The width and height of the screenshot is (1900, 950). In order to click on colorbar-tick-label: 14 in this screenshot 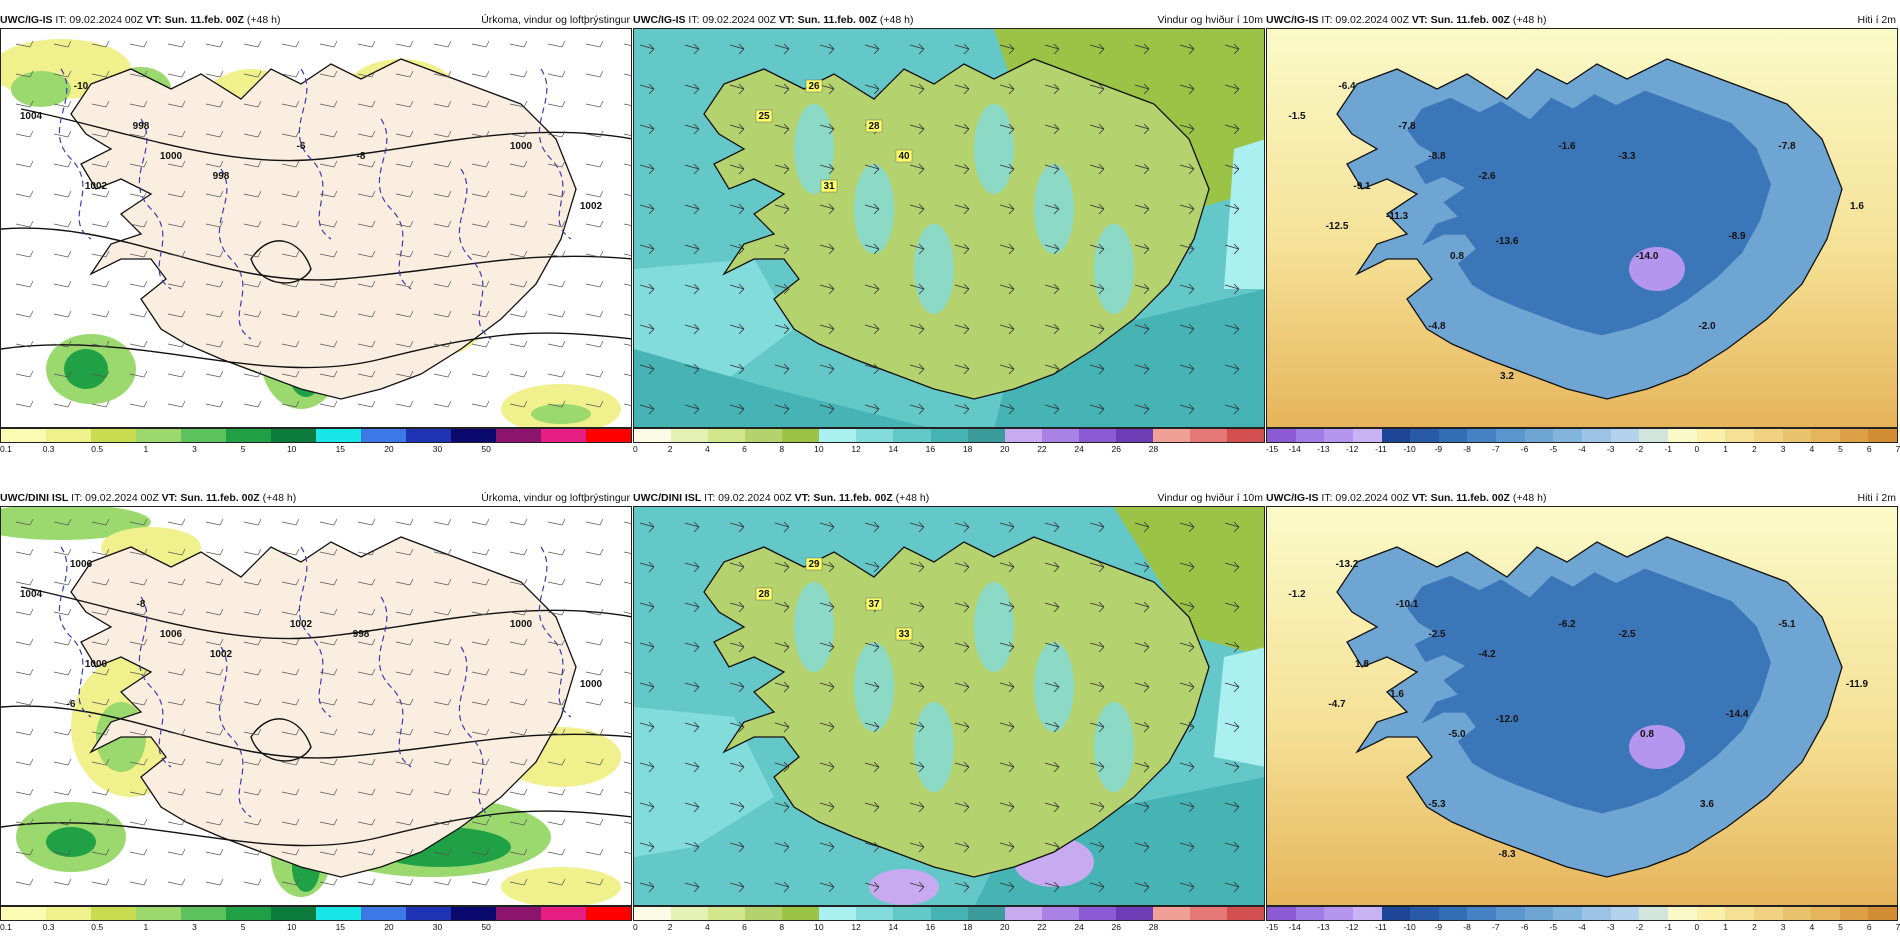, I will do `click(893, 449)`.